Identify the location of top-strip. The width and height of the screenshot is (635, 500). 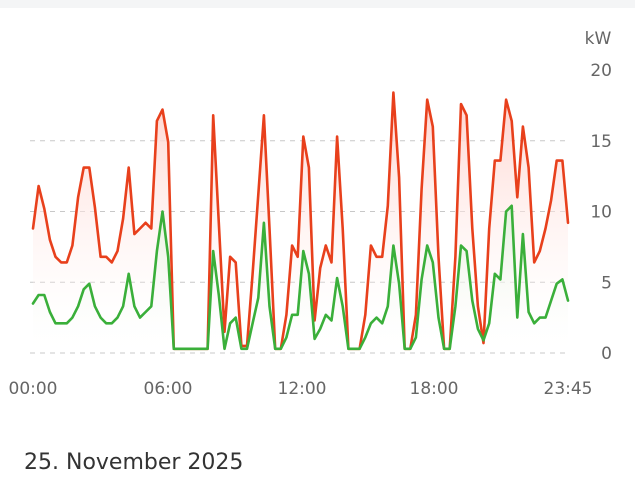
(317, 4).